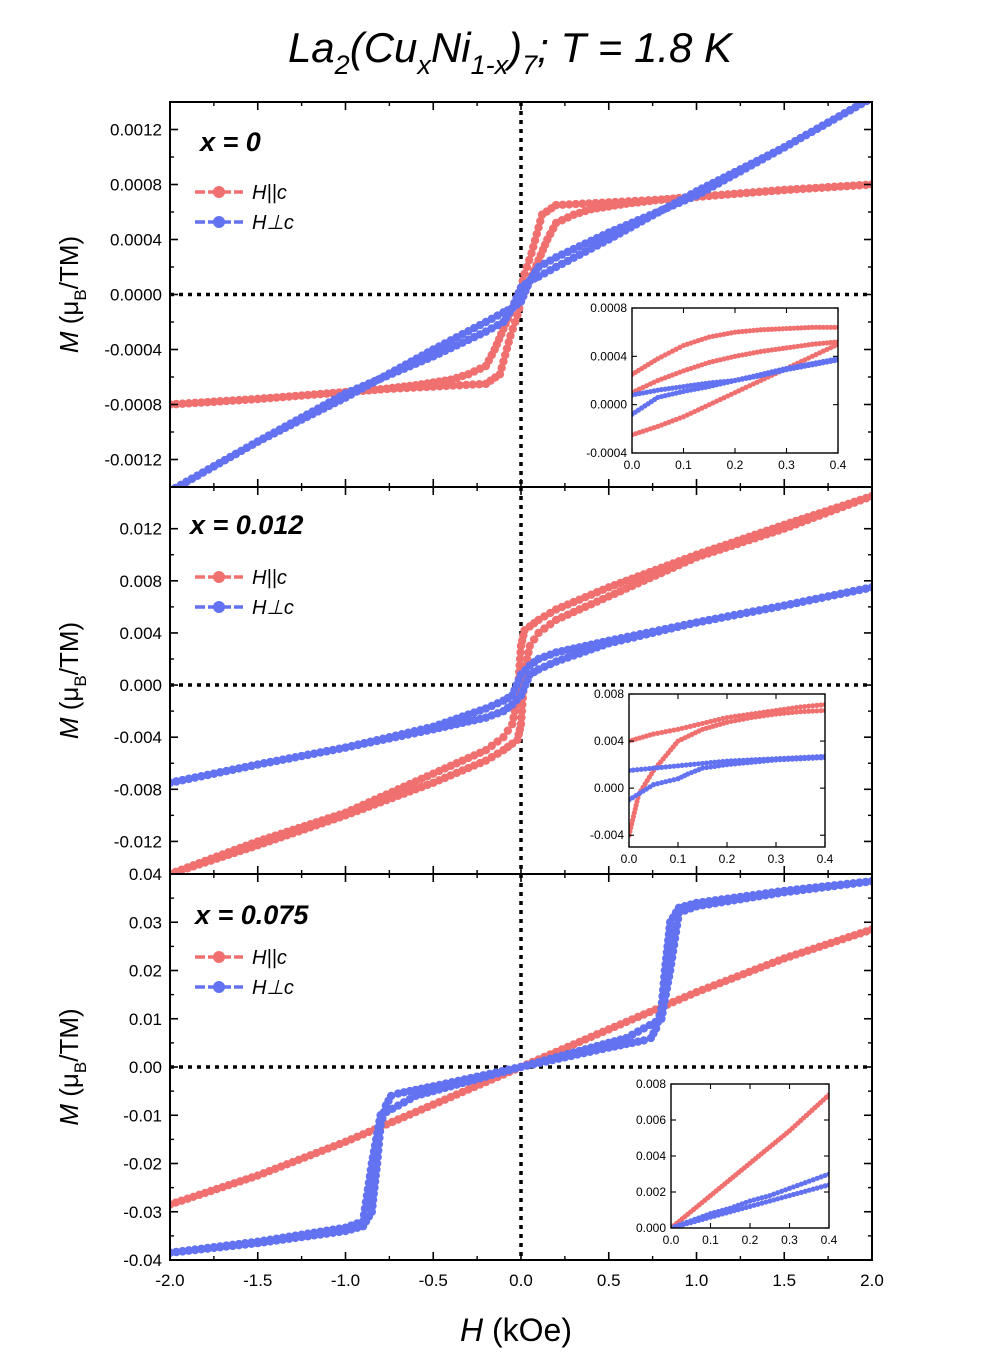 The height and width of the screenshot is (1364, 996). What do you see at coordinates (423, 65) in the screenshot?
I see `title-subscript: x` at bounding box center [423, 65].